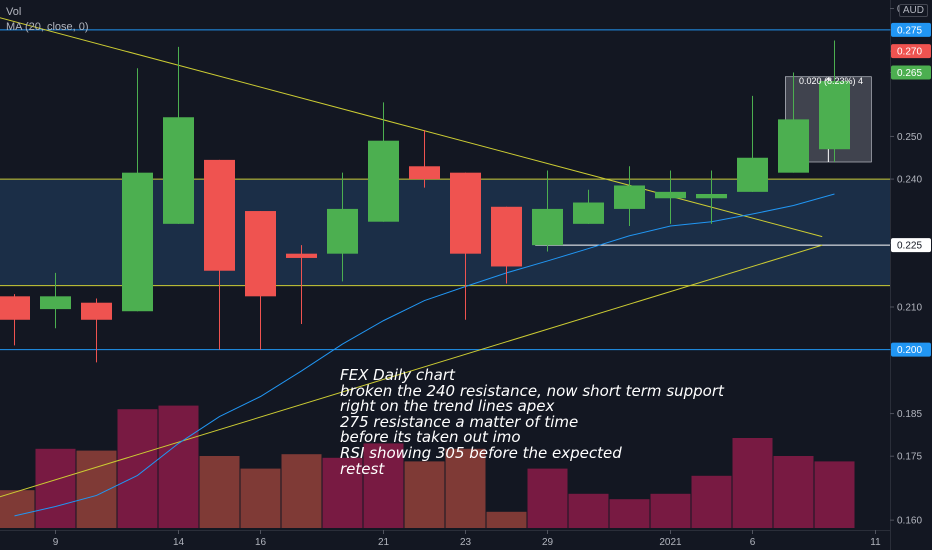 The height and width of the screenshot is (550, 932). I want to click on price-label: 0.270, so click(909, 52).